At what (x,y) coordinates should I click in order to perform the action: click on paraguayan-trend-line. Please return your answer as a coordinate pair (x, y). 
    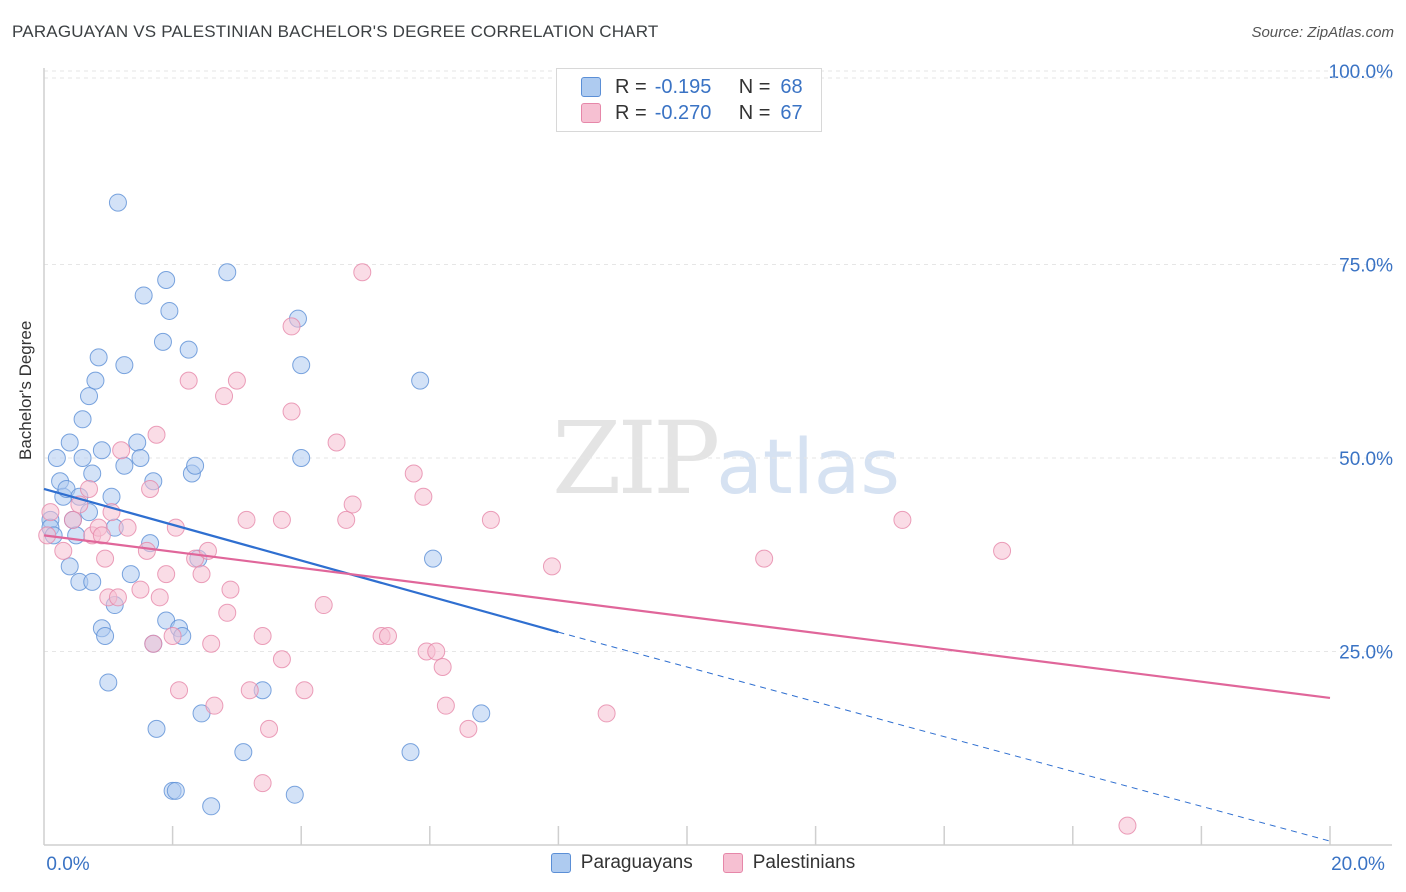
    Looking at the image, I should click on (301, 560).